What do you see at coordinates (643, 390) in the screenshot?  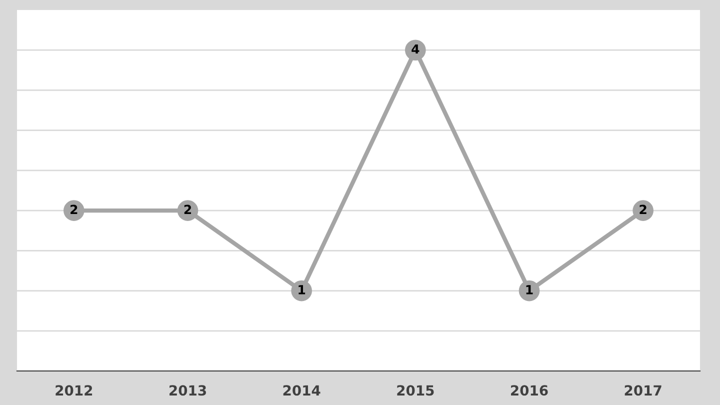 I see `x-tick-label: 2017` at bounding box center [643, 390].